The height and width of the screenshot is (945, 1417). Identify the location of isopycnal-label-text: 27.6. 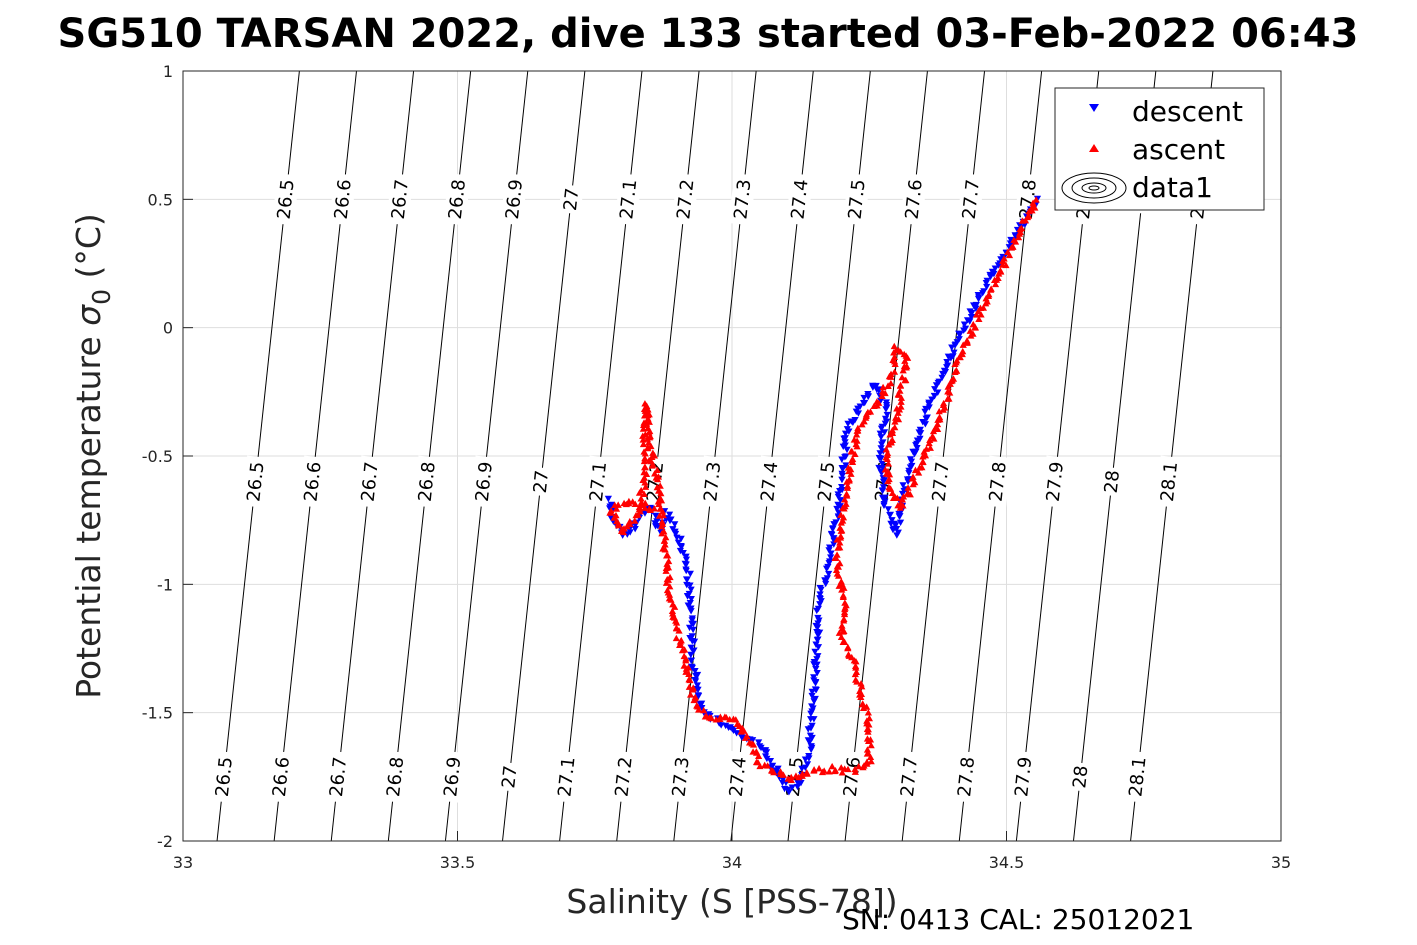
(852, 777).